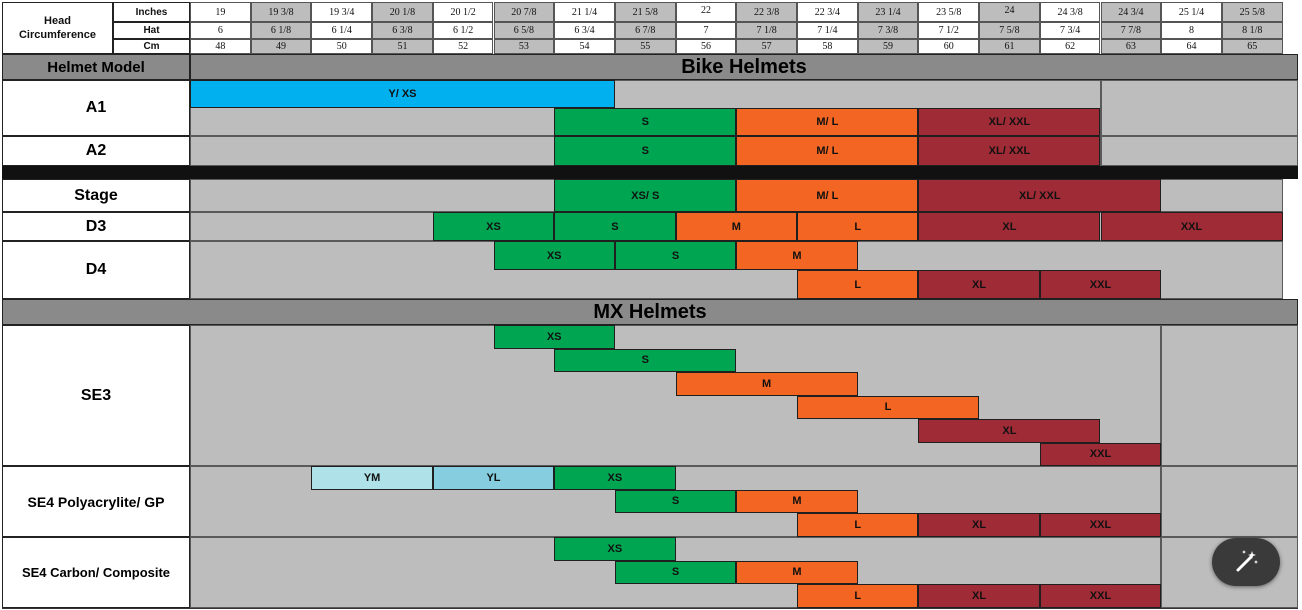  I want to click on header-cm-cell: 57, so click(766, 46).